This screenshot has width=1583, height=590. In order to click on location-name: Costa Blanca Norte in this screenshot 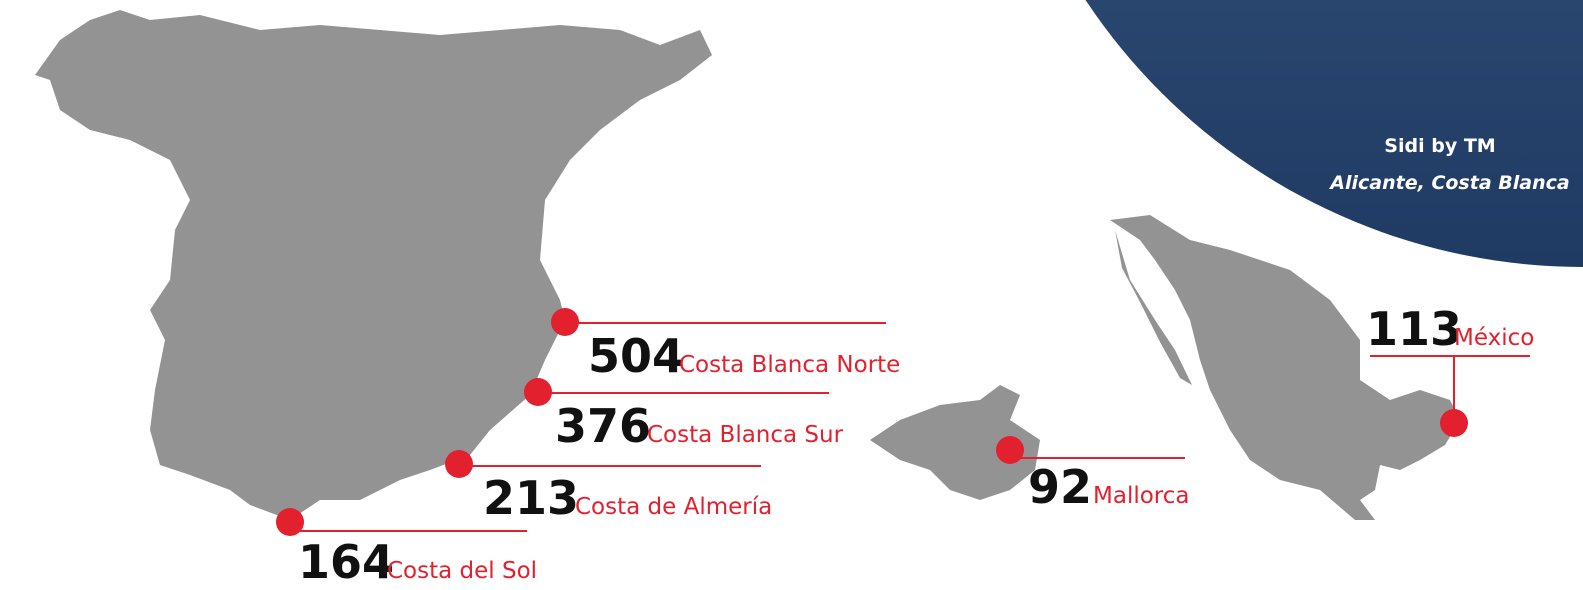, I will do `click(789, 365)`.